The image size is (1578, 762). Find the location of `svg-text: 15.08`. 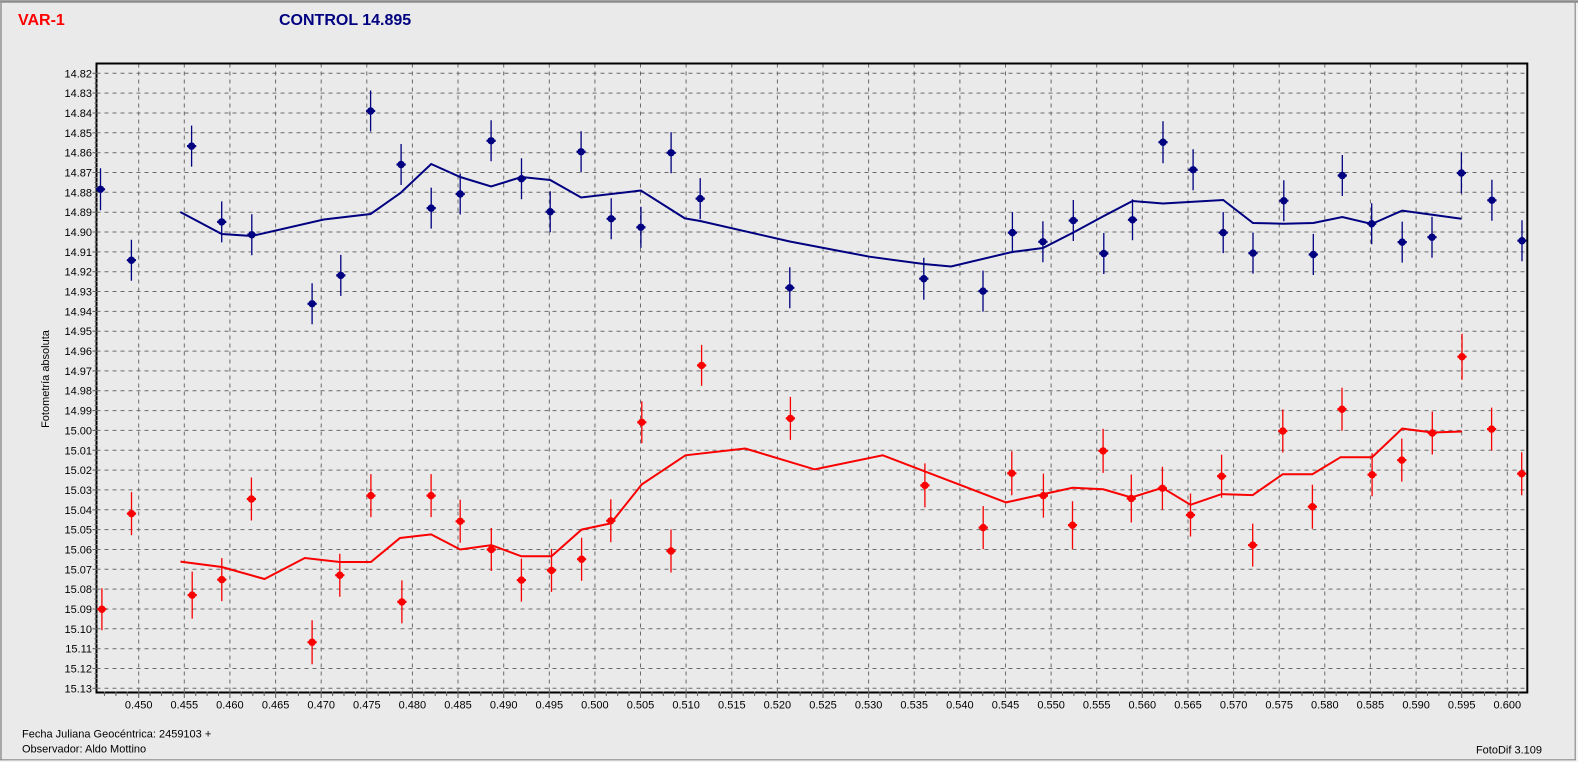

svg-text: 15.08 is located at coordinates (78, 590).